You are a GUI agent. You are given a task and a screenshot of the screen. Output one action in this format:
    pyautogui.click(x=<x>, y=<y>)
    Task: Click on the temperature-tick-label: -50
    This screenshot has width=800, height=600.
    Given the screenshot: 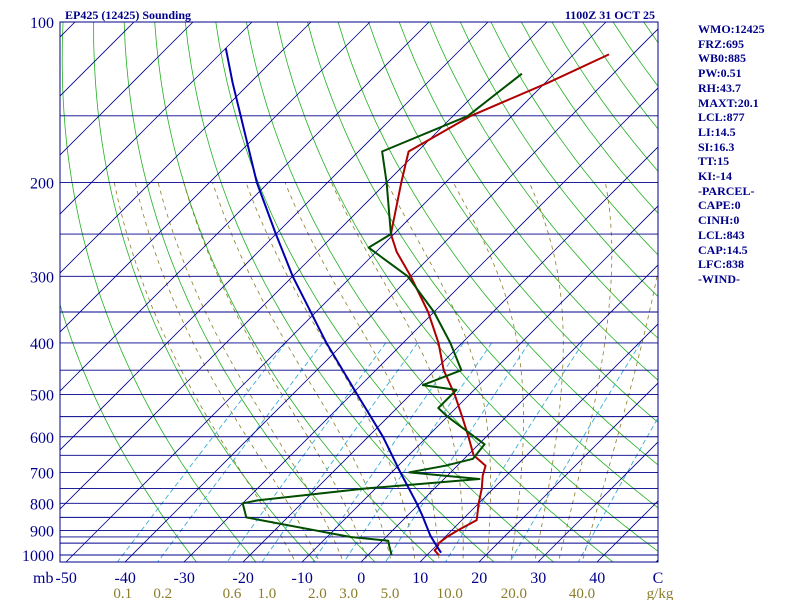 What is the action you would take?
    pyautogui.click(x=66, y=578)
    